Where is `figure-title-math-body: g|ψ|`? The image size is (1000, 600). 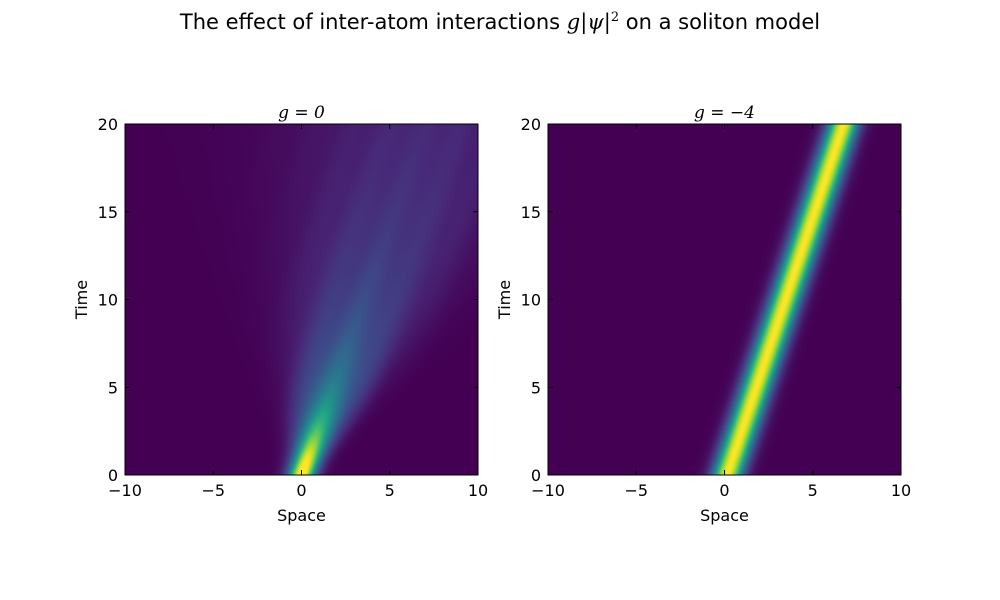
figure-title-math-body: g|ψ| is located at coordinates (588, 22).